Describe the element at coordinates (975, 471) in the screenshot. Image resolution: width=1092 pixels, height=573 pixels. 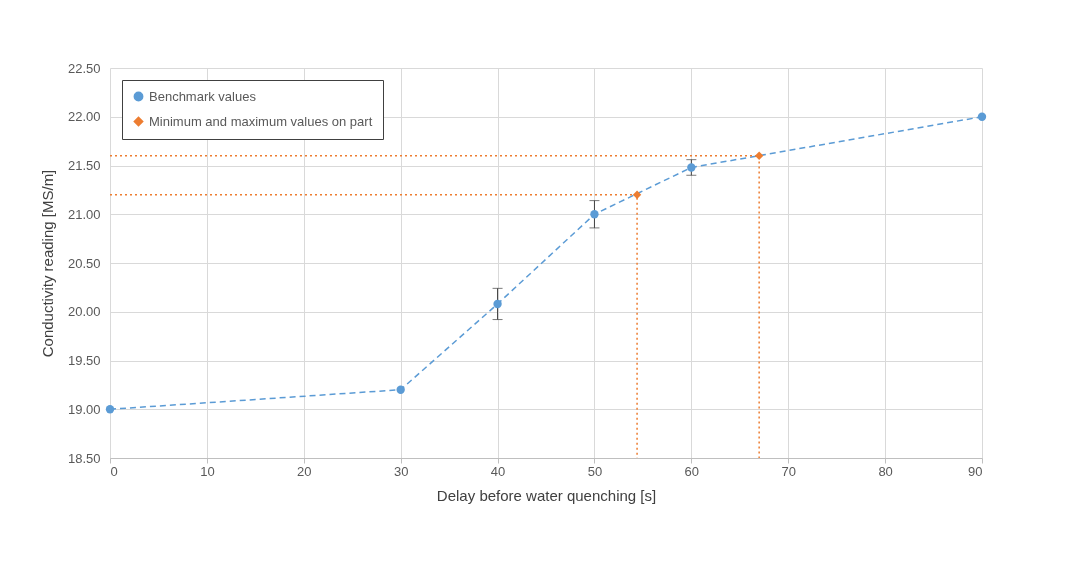
I see `x-tick-label: 90` at that location.